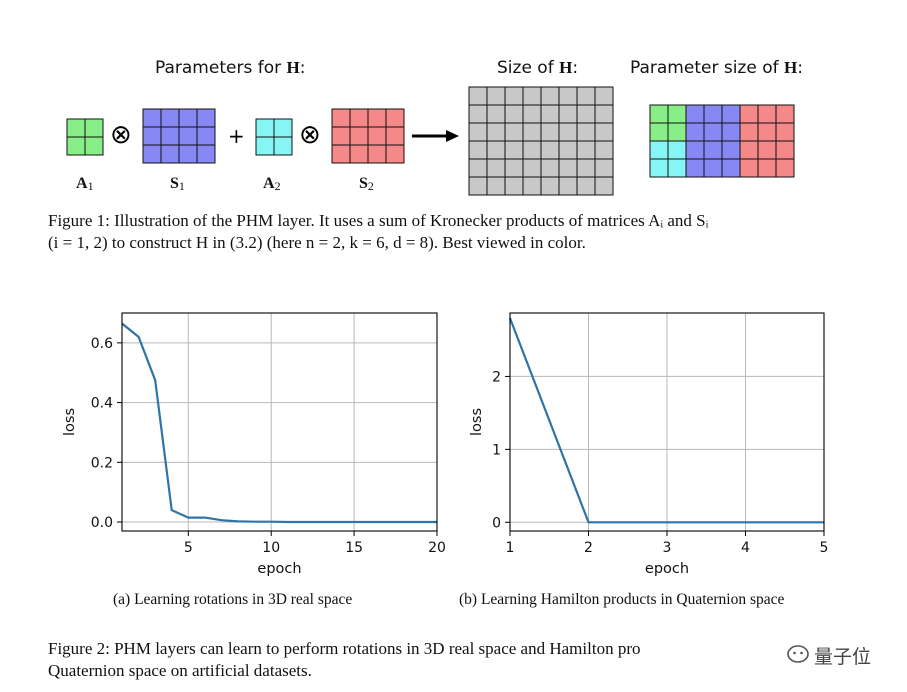 Image resolution: width=907 pixels, height=692 pixels. Describe the element at coordinates (233, 599) in the screenshot. I see `subcaption-a: (a) Learning rotations in 3D real space` at that location.